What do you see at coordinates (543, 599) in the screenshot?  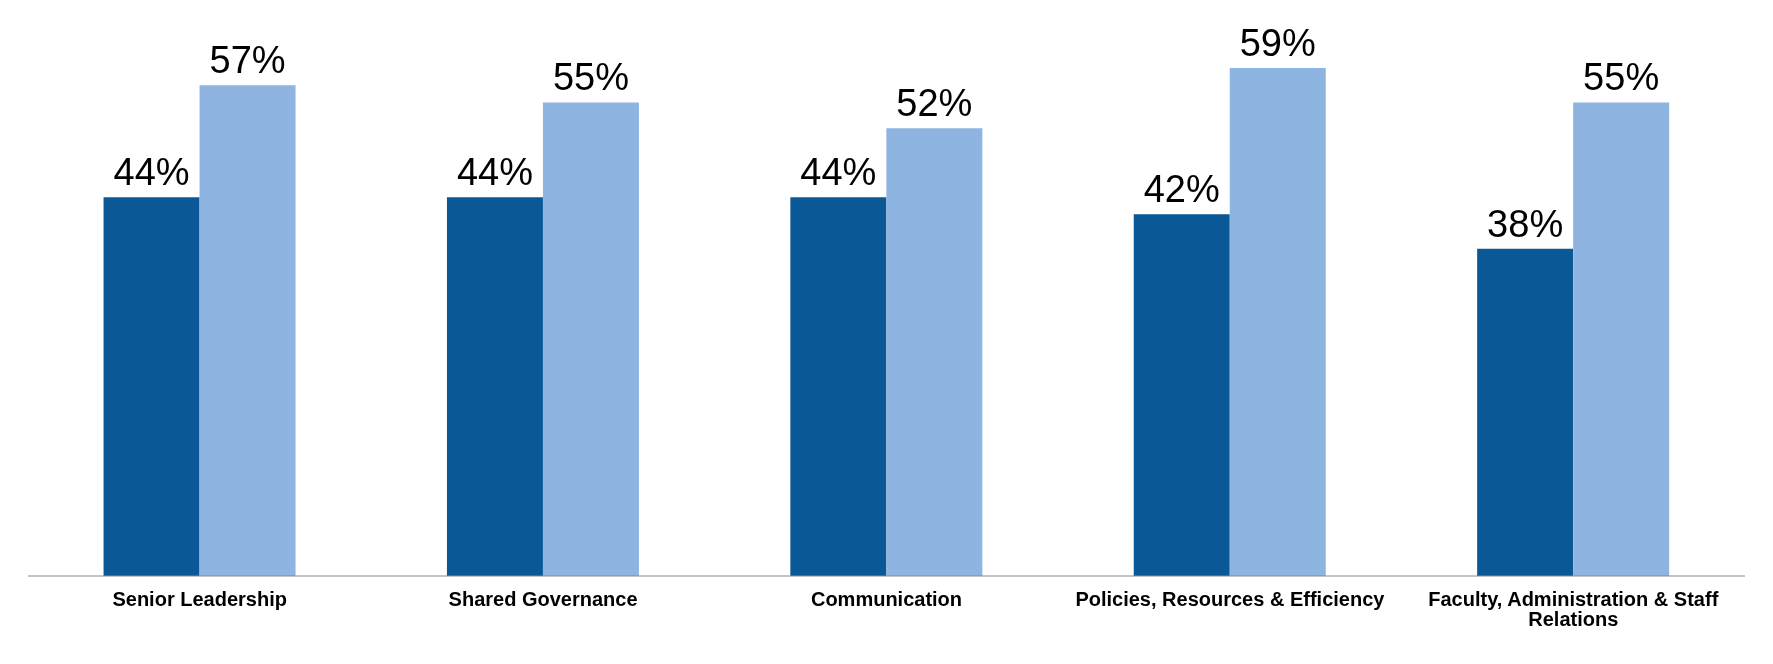 I see `x-tick-label: Shared Governance` at bounding box center [543, 599].